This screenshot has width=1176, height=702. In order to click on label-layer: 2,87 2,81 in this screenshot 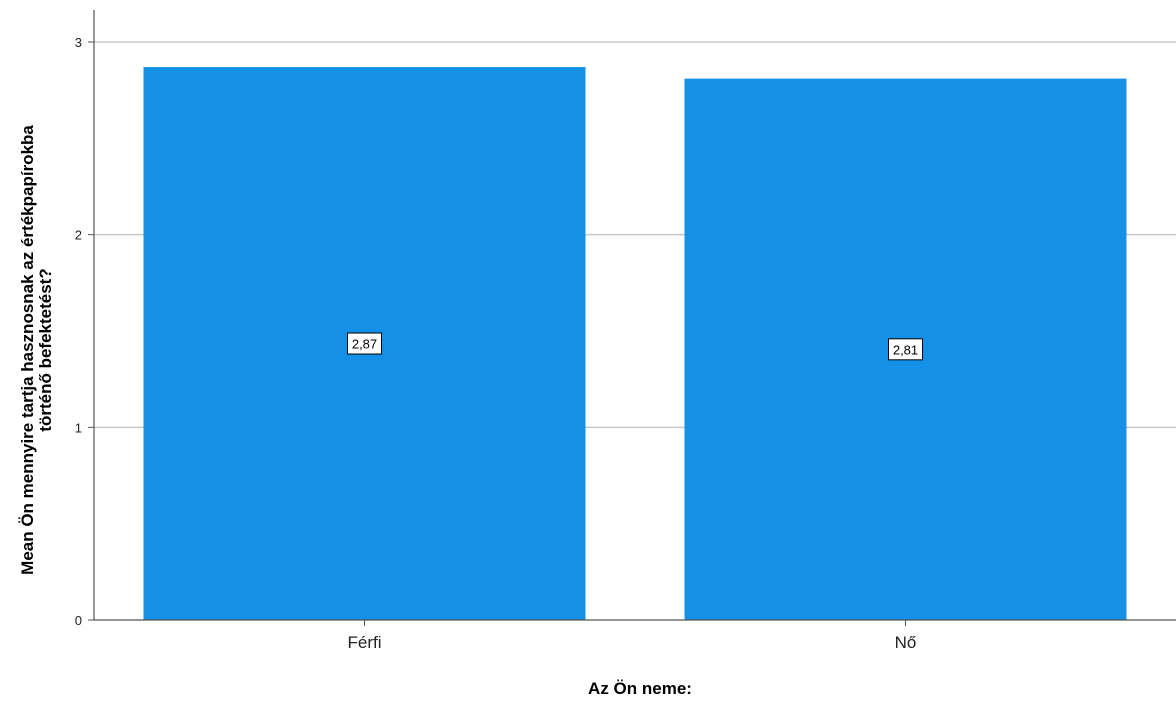, I will do `click(635, 346)`.